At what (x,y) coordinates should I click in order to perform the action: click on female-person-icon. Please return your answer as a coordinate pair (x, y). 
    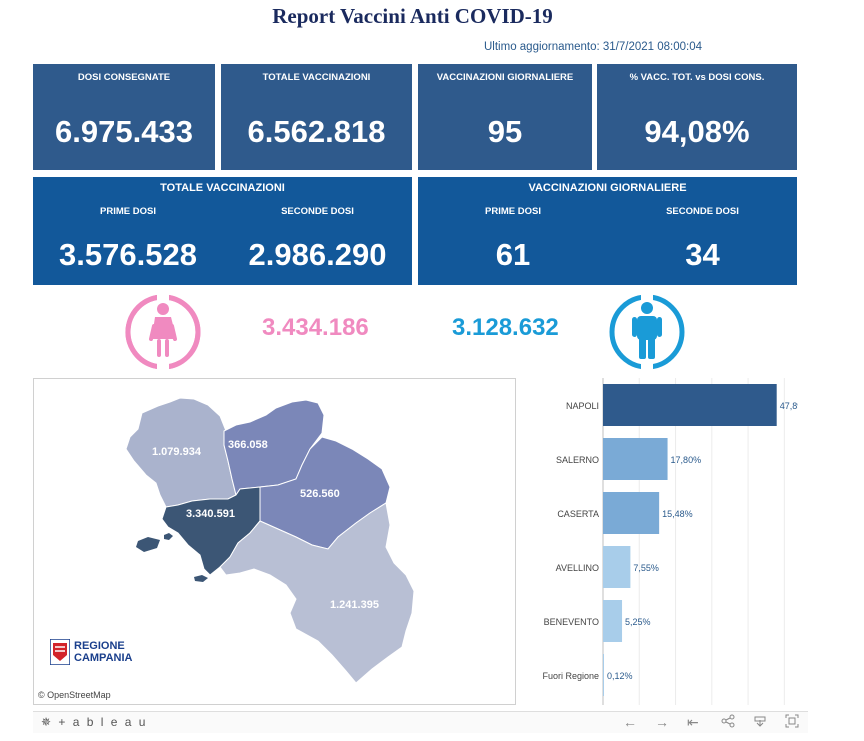
    Looking at the image, I should click on (163, 332).